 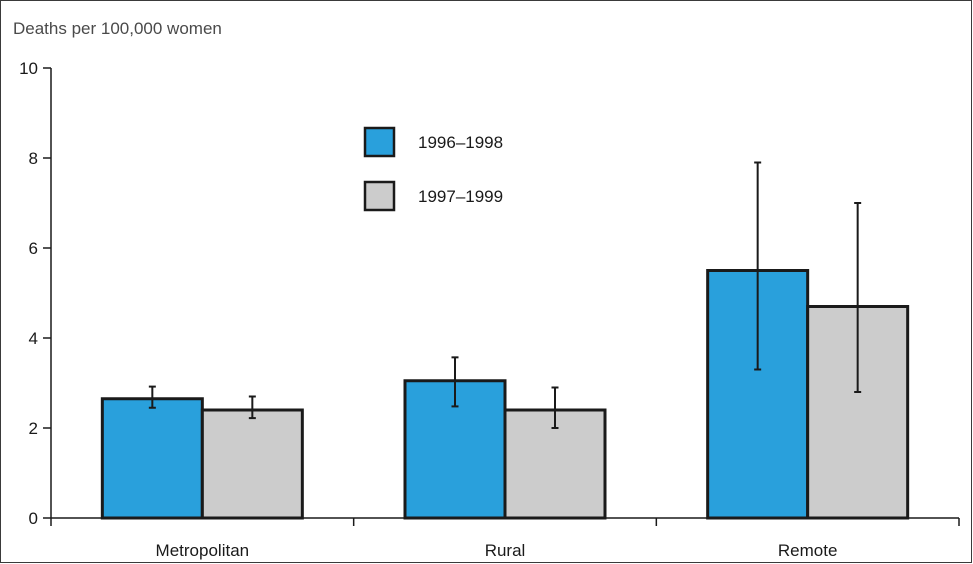 I want to click on y-axis-title: Deaths per 100,000 women, so click(x=117, y=28).